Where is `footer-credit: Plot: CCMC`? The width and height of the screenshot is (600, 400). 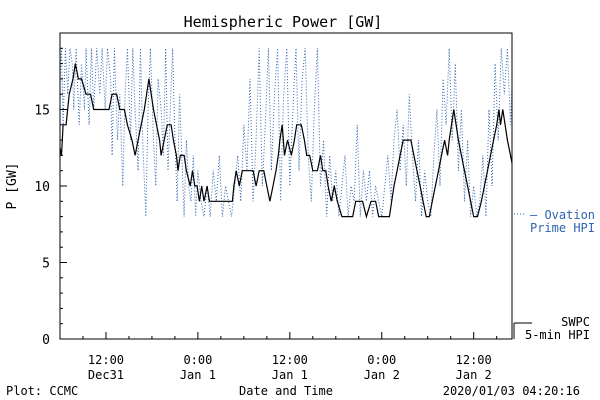 footer-credit: Plot: CCMC is located at coordinates (42, 391).